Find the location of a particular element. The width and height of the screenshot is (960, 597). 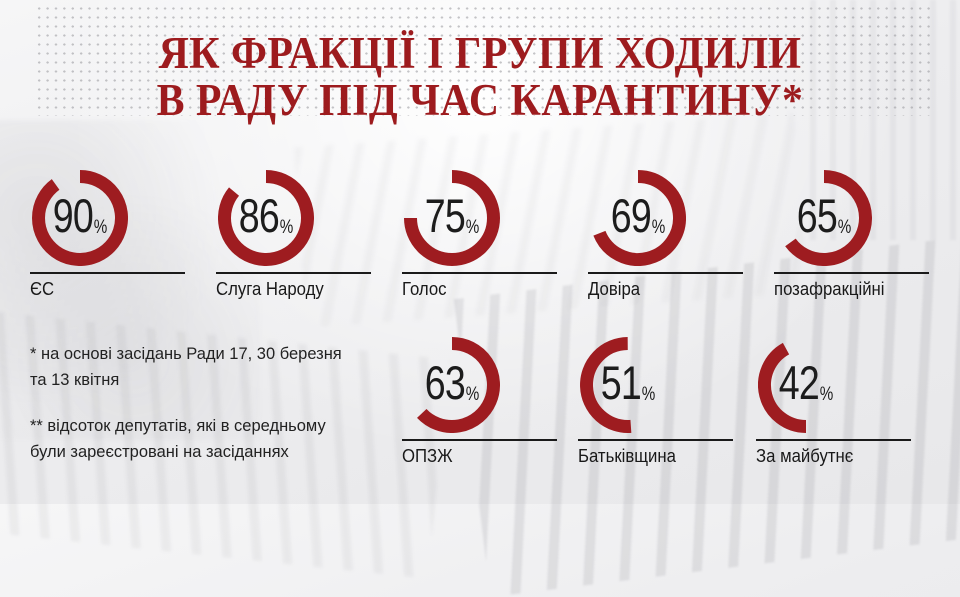

percent-value: 51 is located at coordinates (621, 382).